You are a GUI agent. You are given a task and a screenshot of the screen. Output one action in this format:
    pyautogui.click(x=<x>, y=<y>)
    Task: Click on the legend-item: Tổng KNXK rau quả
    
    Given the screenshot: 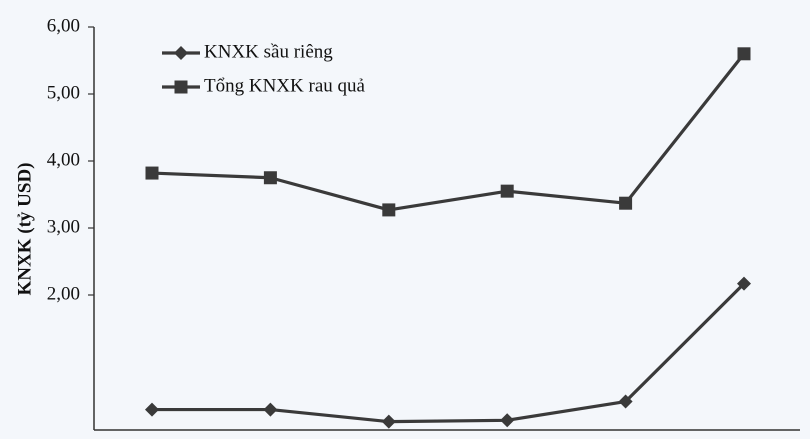 What is the action you would take?
    pyautogui.click(x=264, y=85)
    